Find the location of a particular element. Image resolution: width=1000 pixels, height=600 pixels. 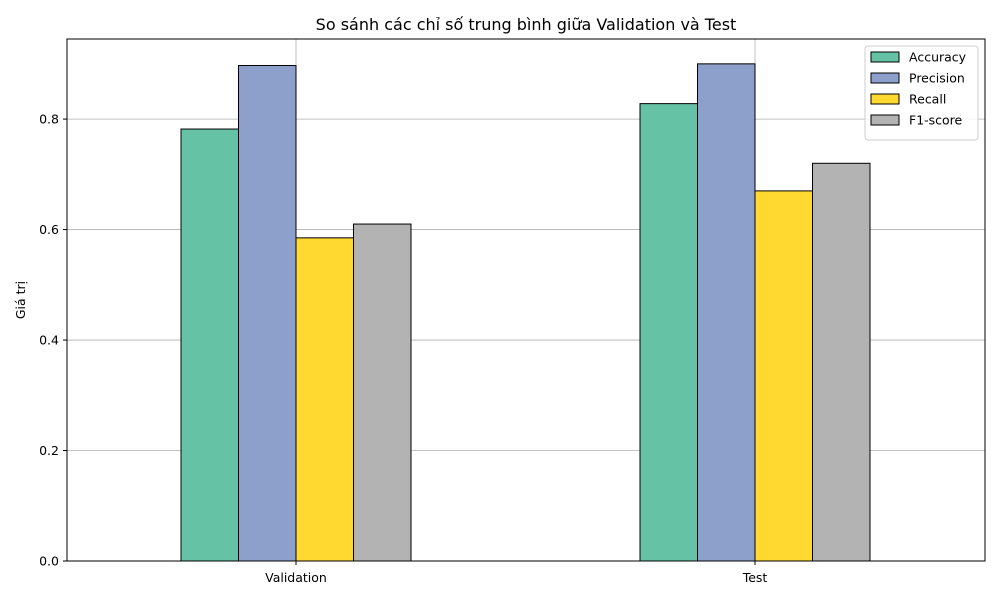

y-tick-label: 0.6 is located at coordinates (49, 229).